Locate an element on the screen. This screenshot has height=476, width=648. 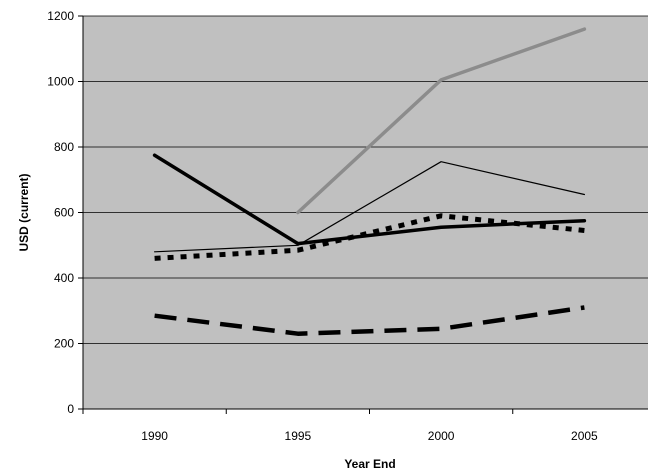
y-tick-label: 600 is located at coordinates (64, 213).